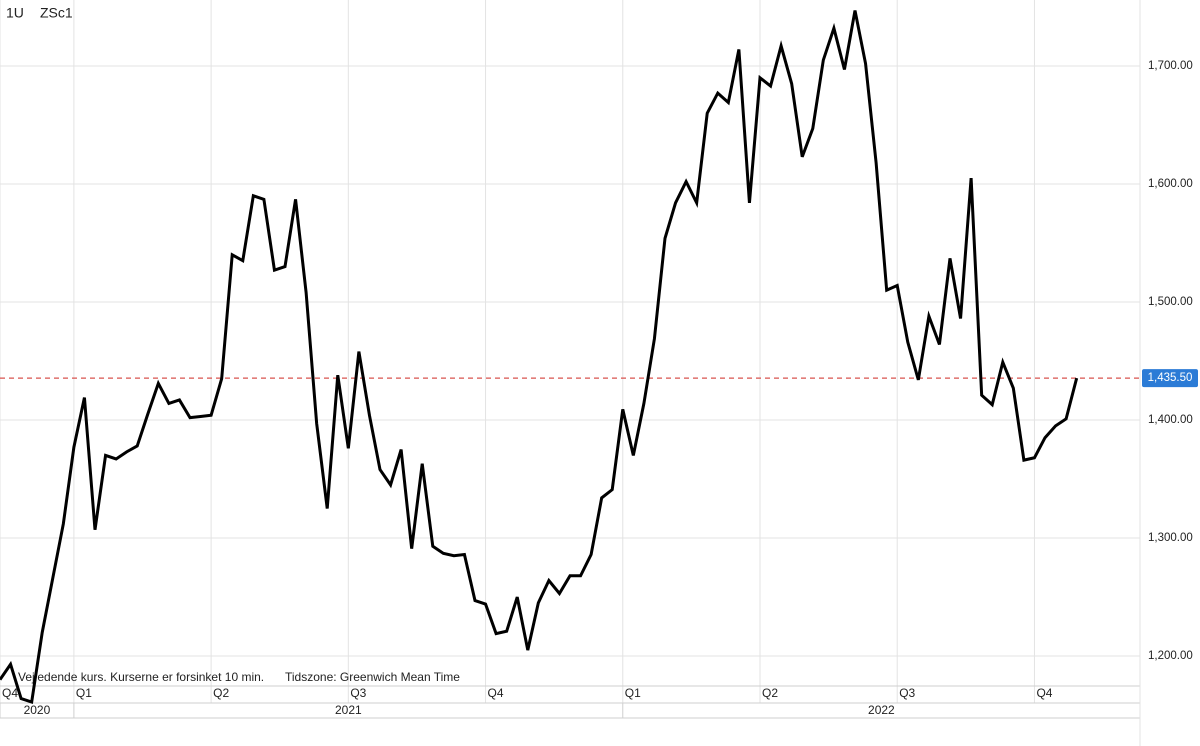 The image size is (1200, 746). I want to click on year-label: 2020, so click(37, 710).